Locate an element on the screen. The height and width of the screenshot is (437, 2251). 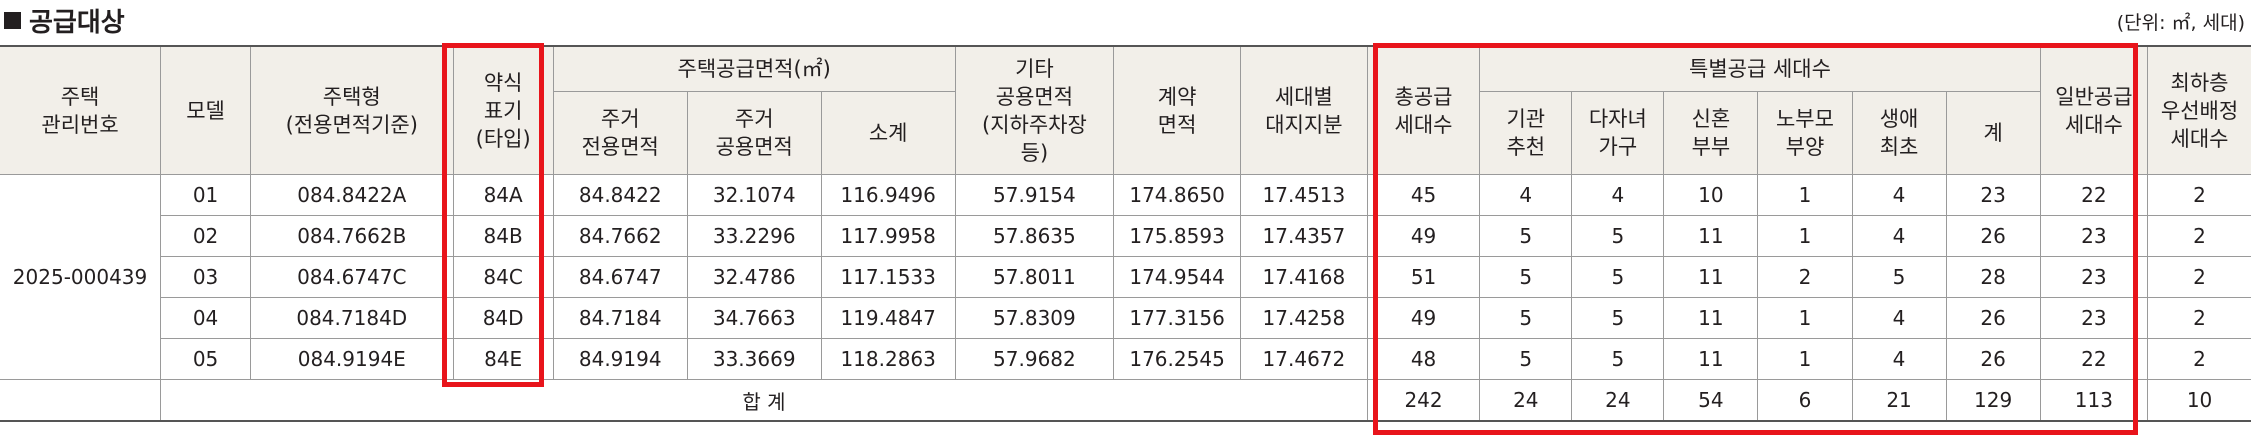
cell-sp-total: 28 is located at coordinates (1993, 277).